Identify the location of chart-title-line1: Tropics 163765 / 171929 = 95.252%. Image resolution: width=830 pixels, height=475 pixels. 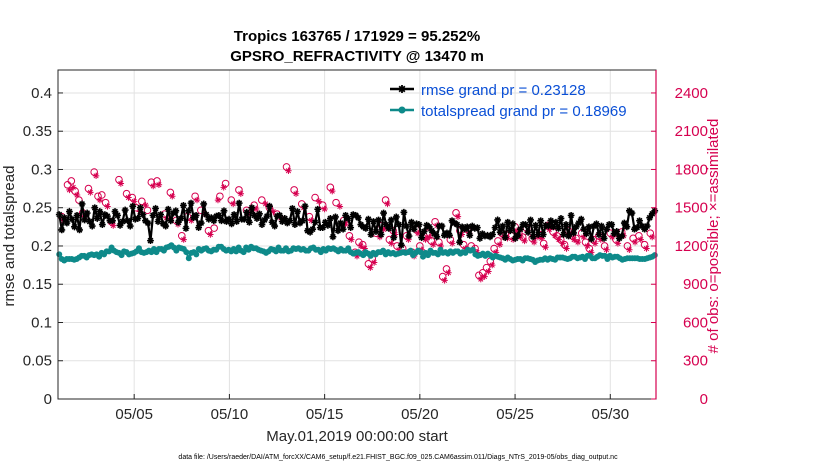
(357, 36).